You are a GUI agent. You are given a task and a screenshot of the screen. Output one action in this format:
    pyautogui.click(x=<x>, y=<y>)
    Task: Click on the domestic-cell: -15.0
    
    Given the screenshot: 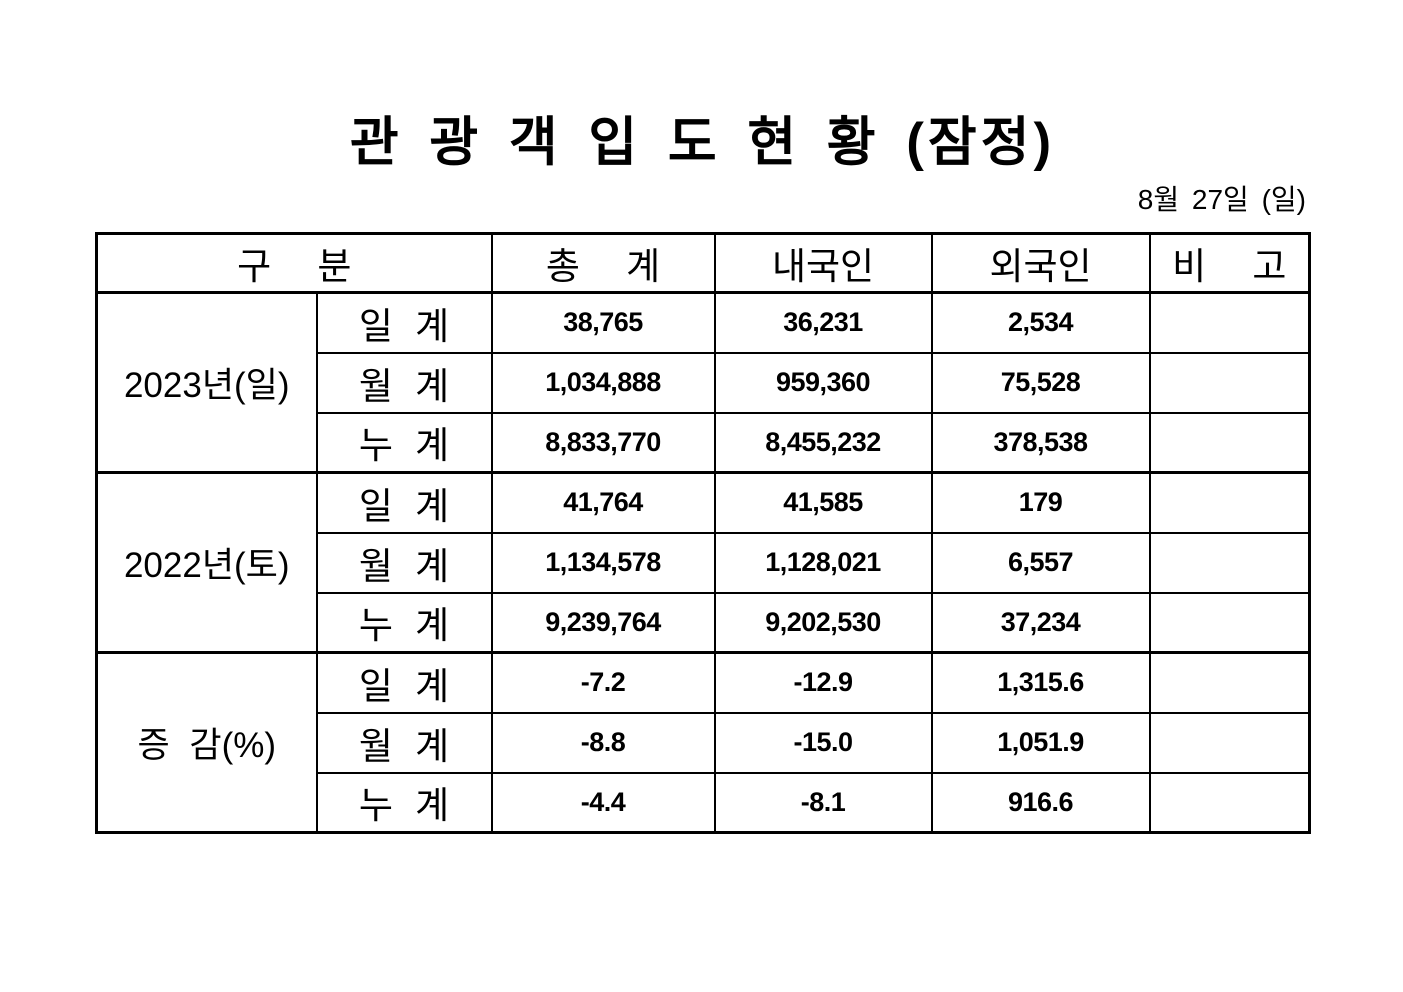 What is the action you would take?
    pyautogui.click(x=823, y=742)
    